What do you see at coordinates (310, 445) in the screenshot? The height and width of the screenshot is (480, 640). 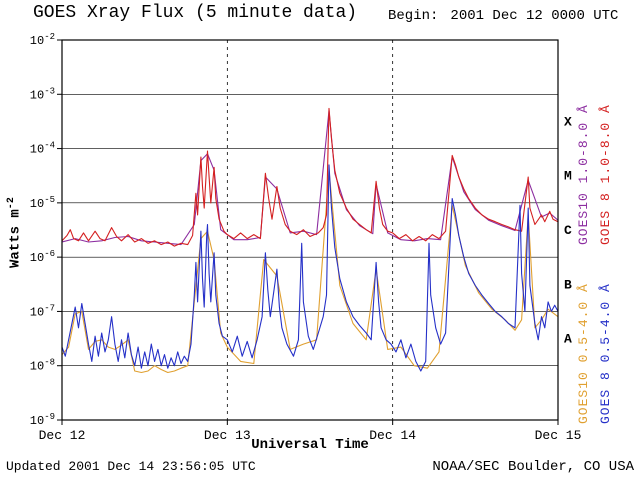 I see `x-axis-title: Universal Time` at bounding box center [310, 445].